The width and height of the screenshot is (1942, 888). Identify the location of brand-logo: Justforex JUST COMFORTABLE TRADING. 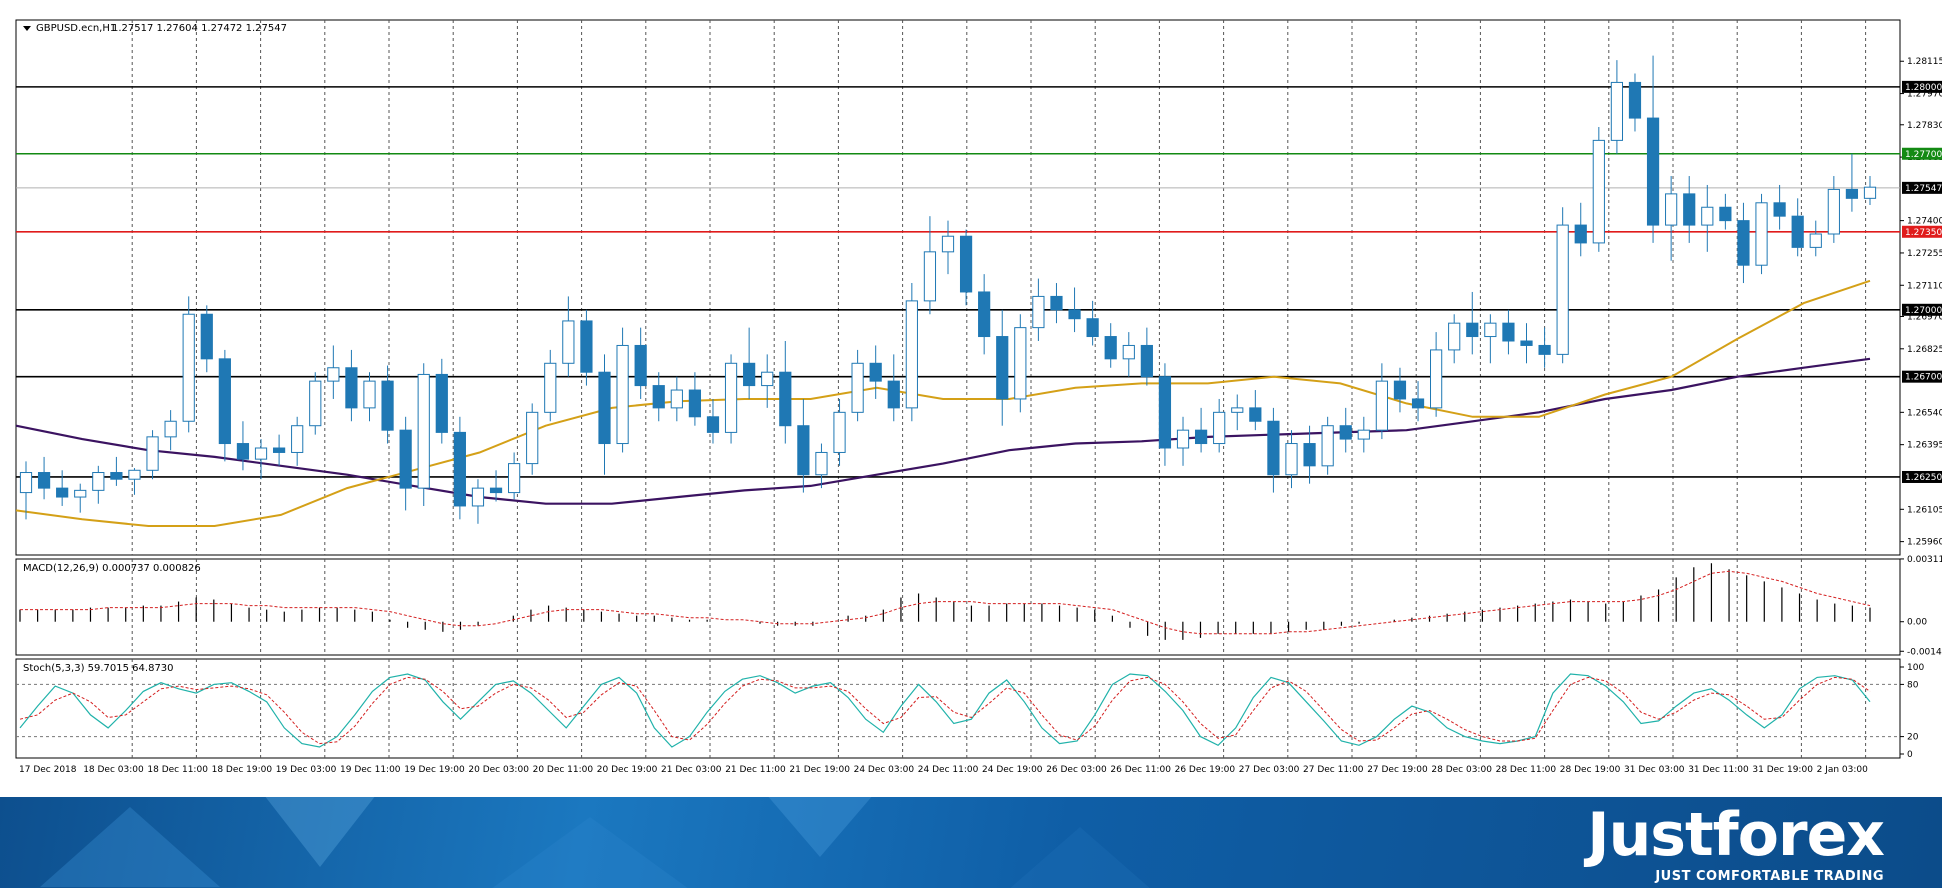
(1736, 843).